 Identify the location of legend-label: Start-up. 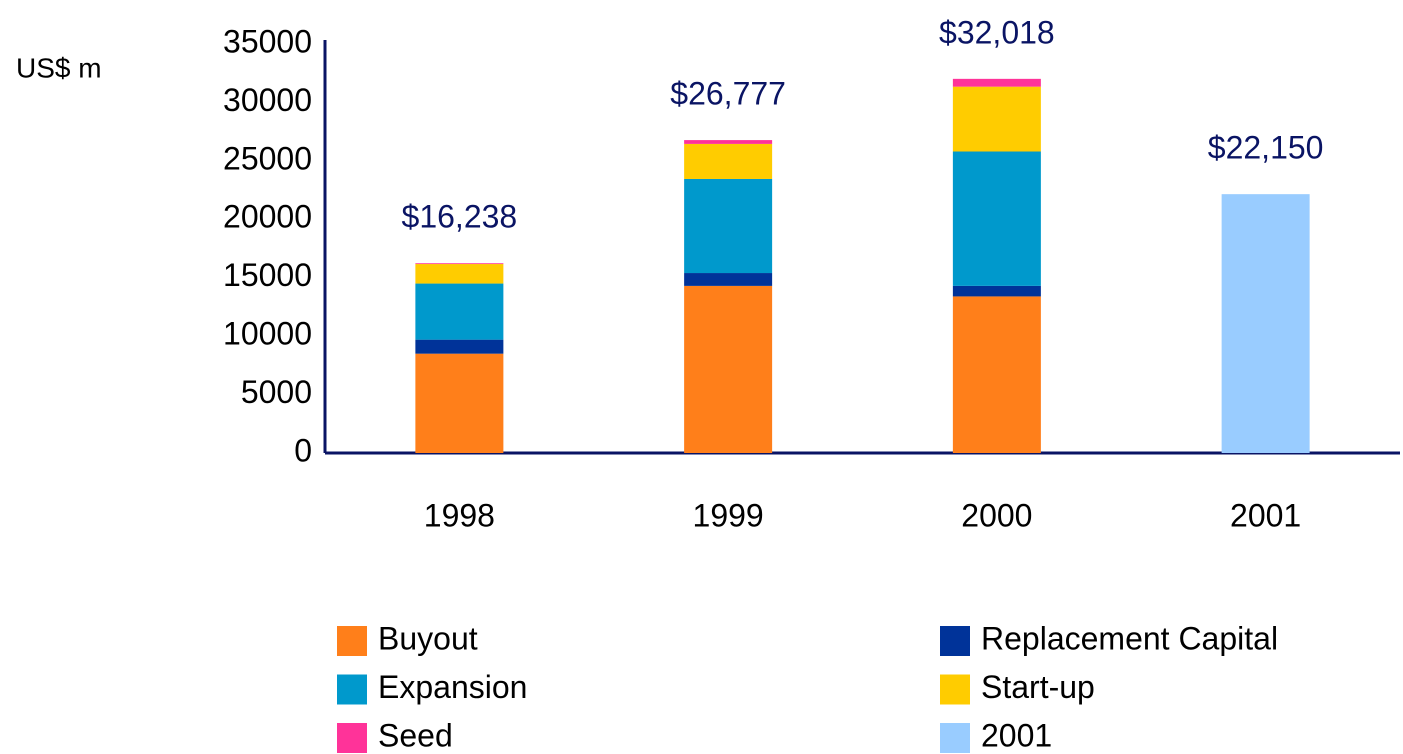
(1038, 687).